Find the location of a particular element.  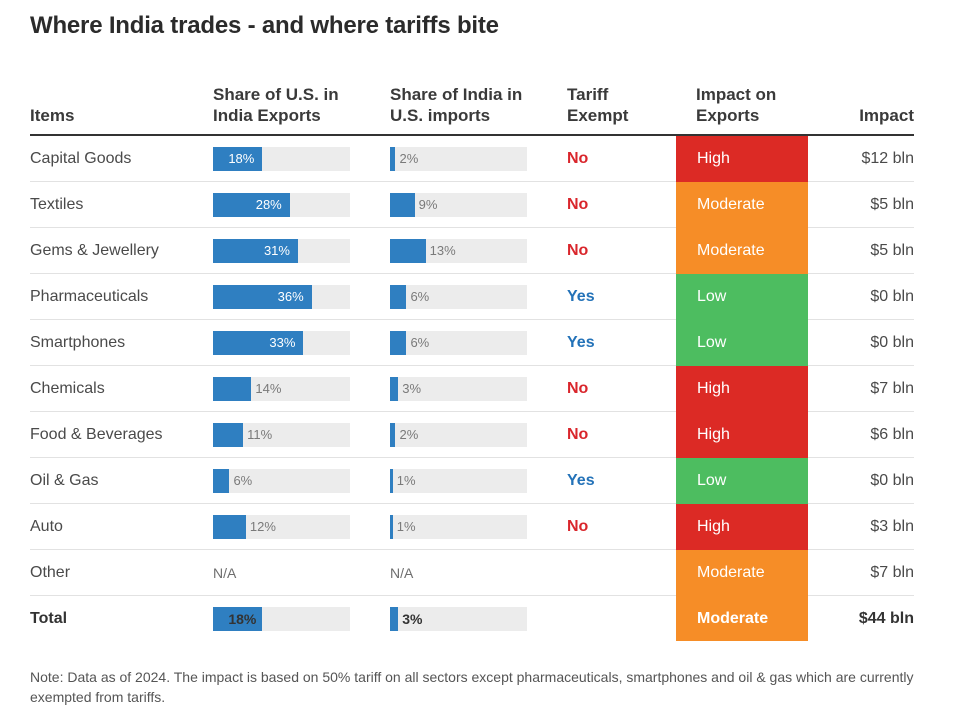

table-row: Other N/A N/A Moderate $7 bln is located at coordinates (472, 573).